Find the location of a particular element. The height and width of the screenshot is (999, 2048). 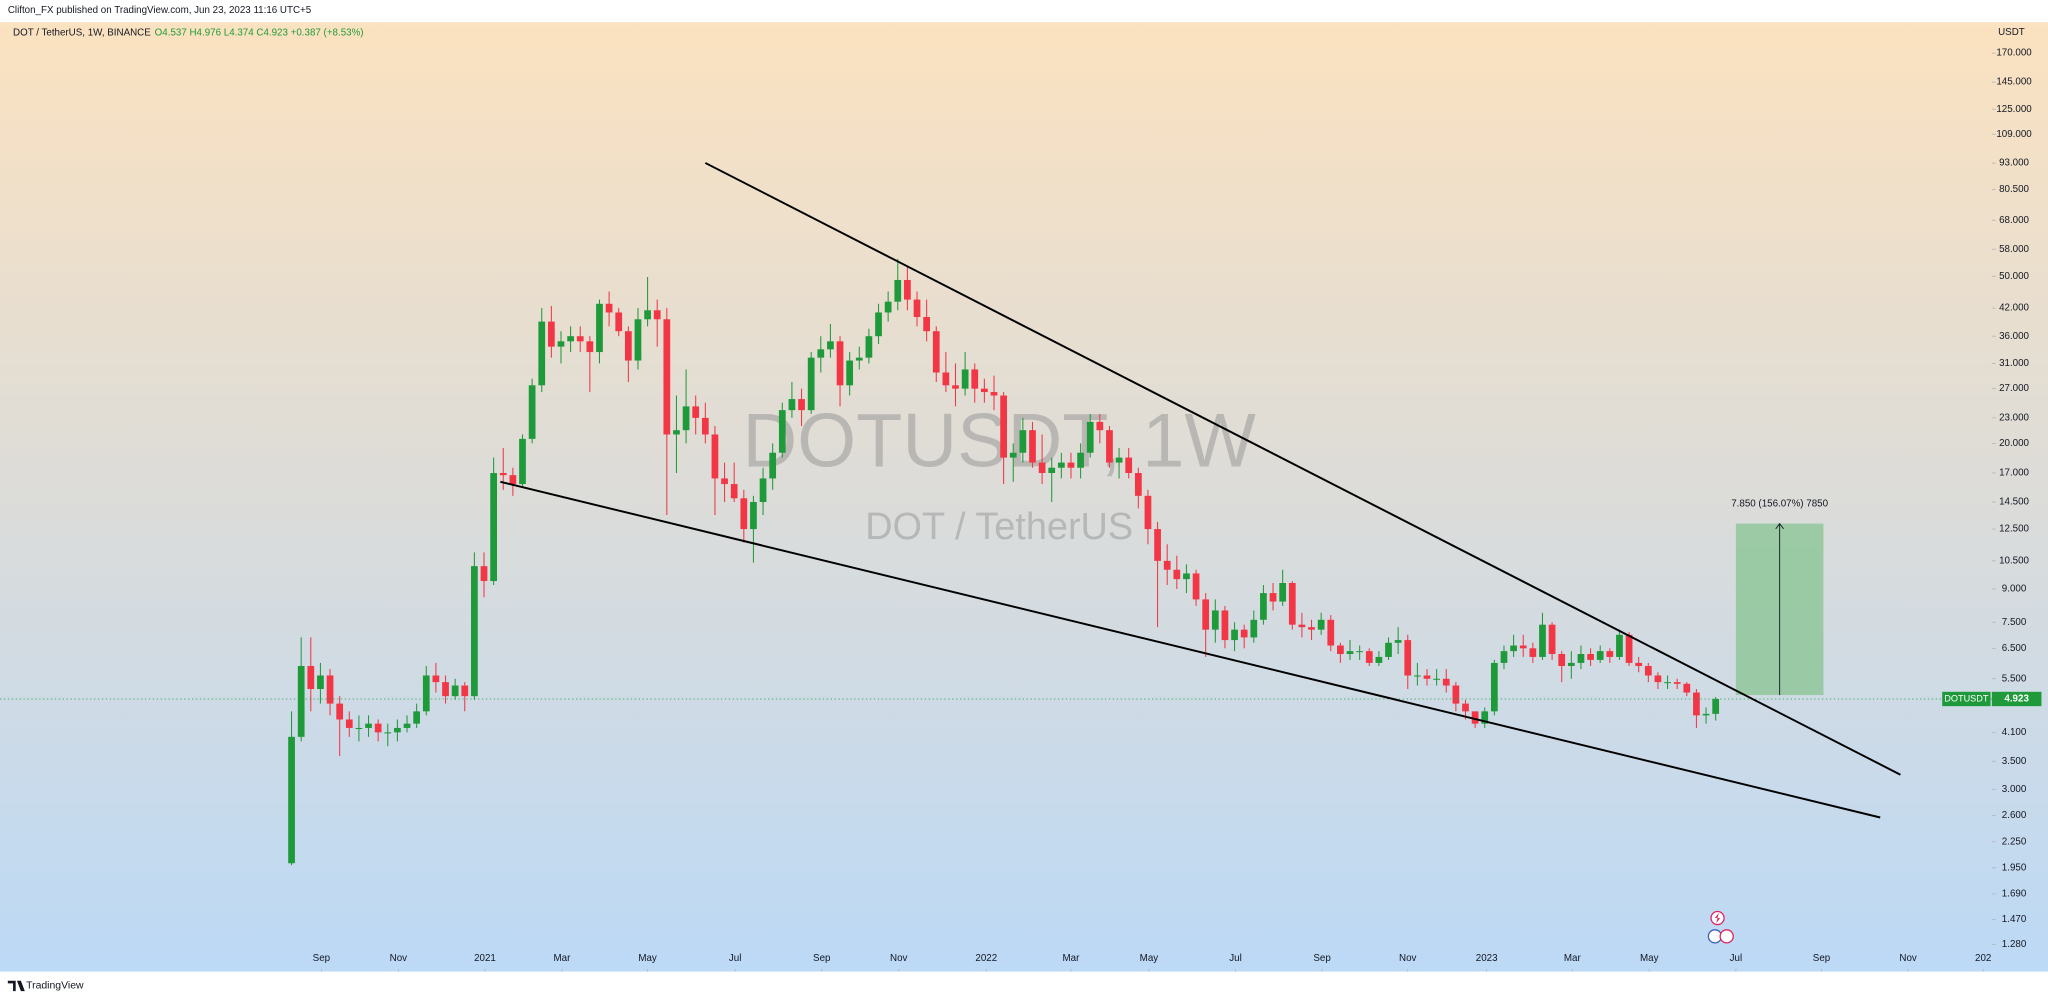

y-tick-label: 5.500 is located at coordinates (2014, 678).